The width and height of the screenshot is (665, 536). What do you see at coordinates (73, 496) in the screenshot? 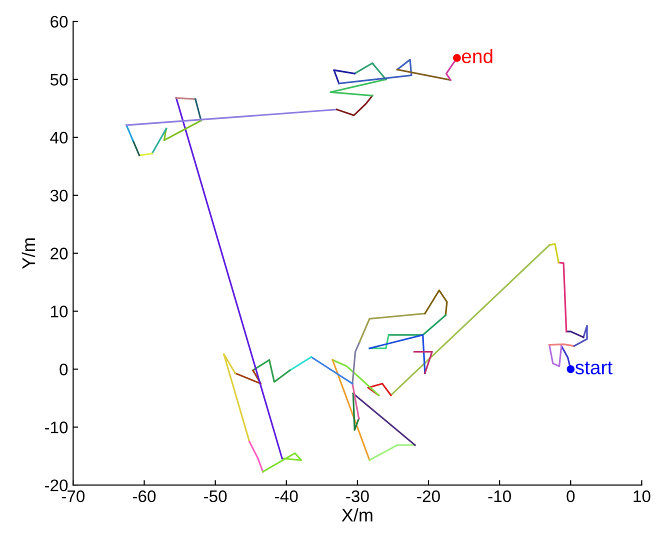
I see `x-tick-label: -70` at bounding box center [73, 496].